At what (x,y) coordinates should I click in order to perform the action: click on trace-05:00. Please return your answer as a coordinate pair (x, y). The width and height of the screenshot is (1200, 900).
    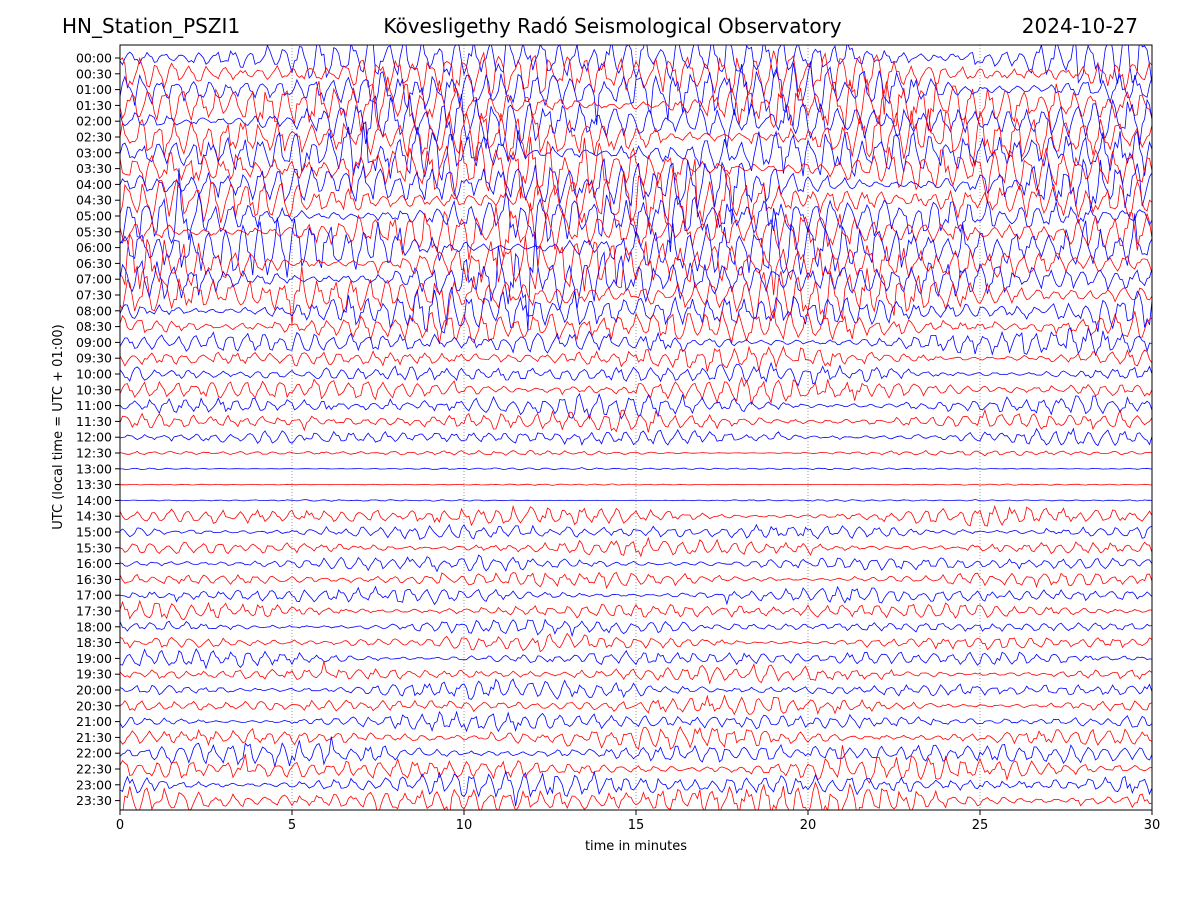
    Looking at the image, I should click on (636, 210).